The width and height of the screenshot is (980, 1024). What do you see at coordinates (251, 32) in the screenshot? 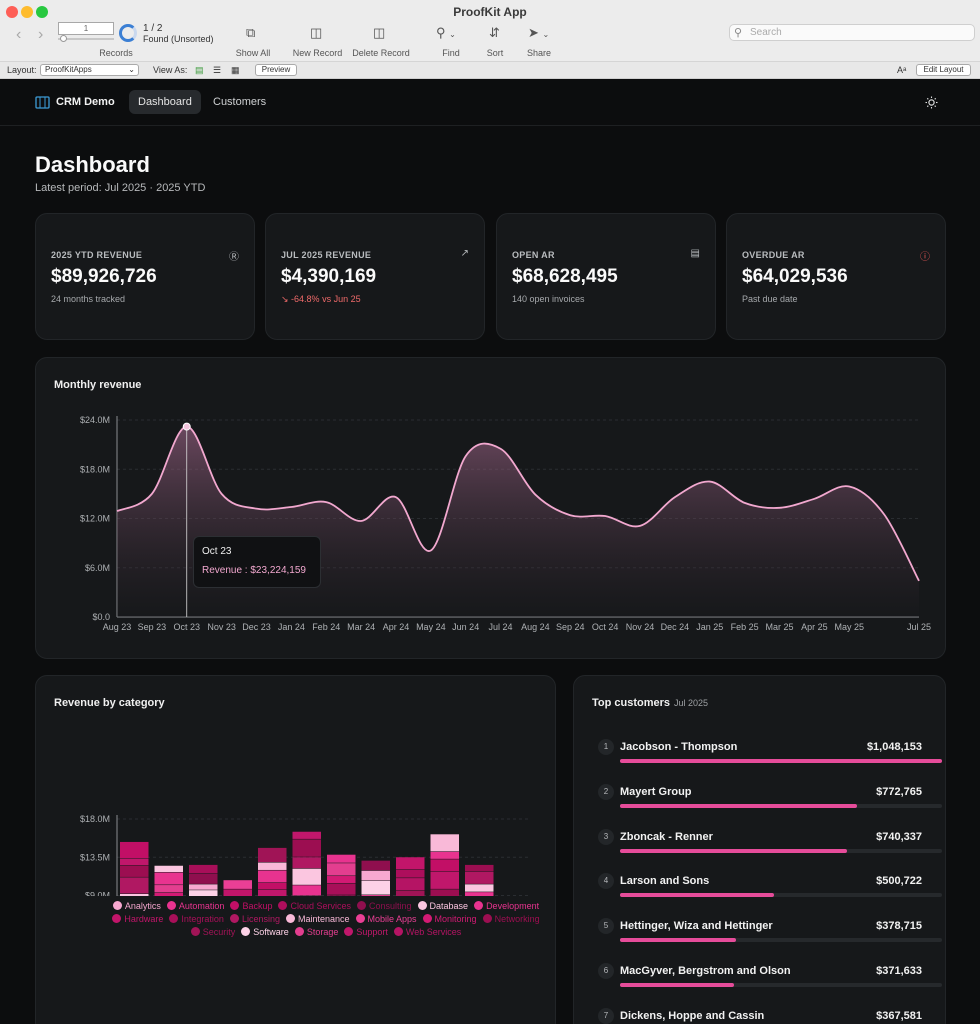
I see `show-all-icon: ⧉` at bounding box center [251, 32].